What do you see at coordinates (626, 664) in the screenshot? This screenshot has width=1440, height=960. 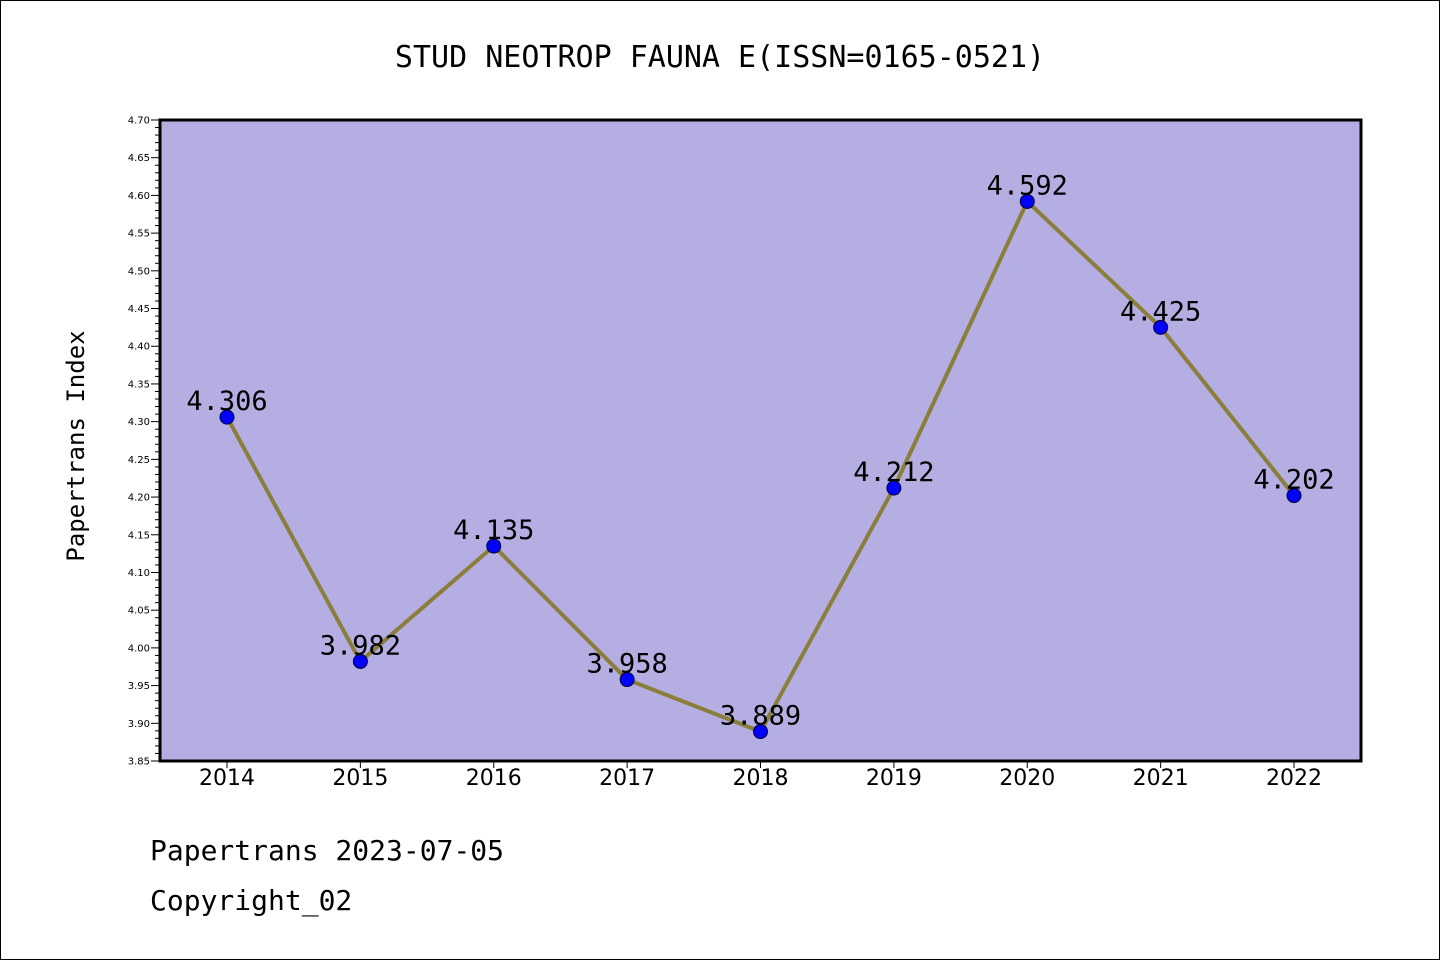 I see `data-label: 3.958` at bounding box center [626, 664].